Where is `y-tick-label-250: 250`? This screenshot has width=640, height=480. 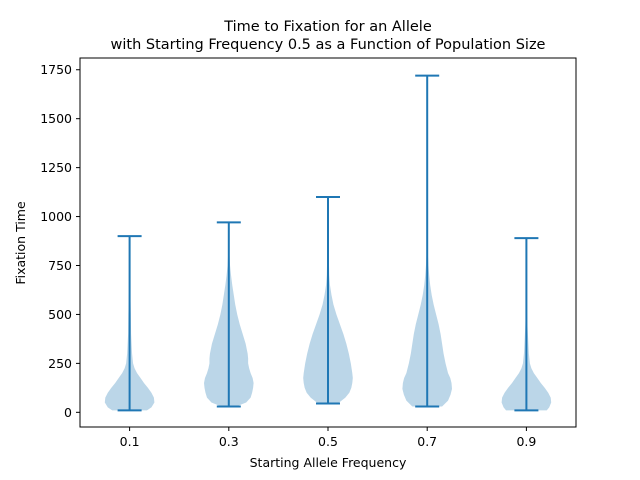 y-tick-label-250: 250 is located at coordinates (60, 363).